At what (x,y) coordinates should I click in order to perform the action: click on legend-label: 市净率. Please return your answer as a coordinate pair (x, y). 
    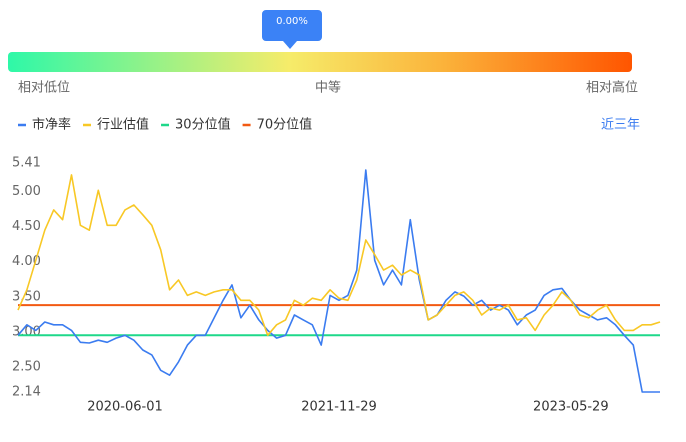
    Looking at the image, I should click on (51, 125).